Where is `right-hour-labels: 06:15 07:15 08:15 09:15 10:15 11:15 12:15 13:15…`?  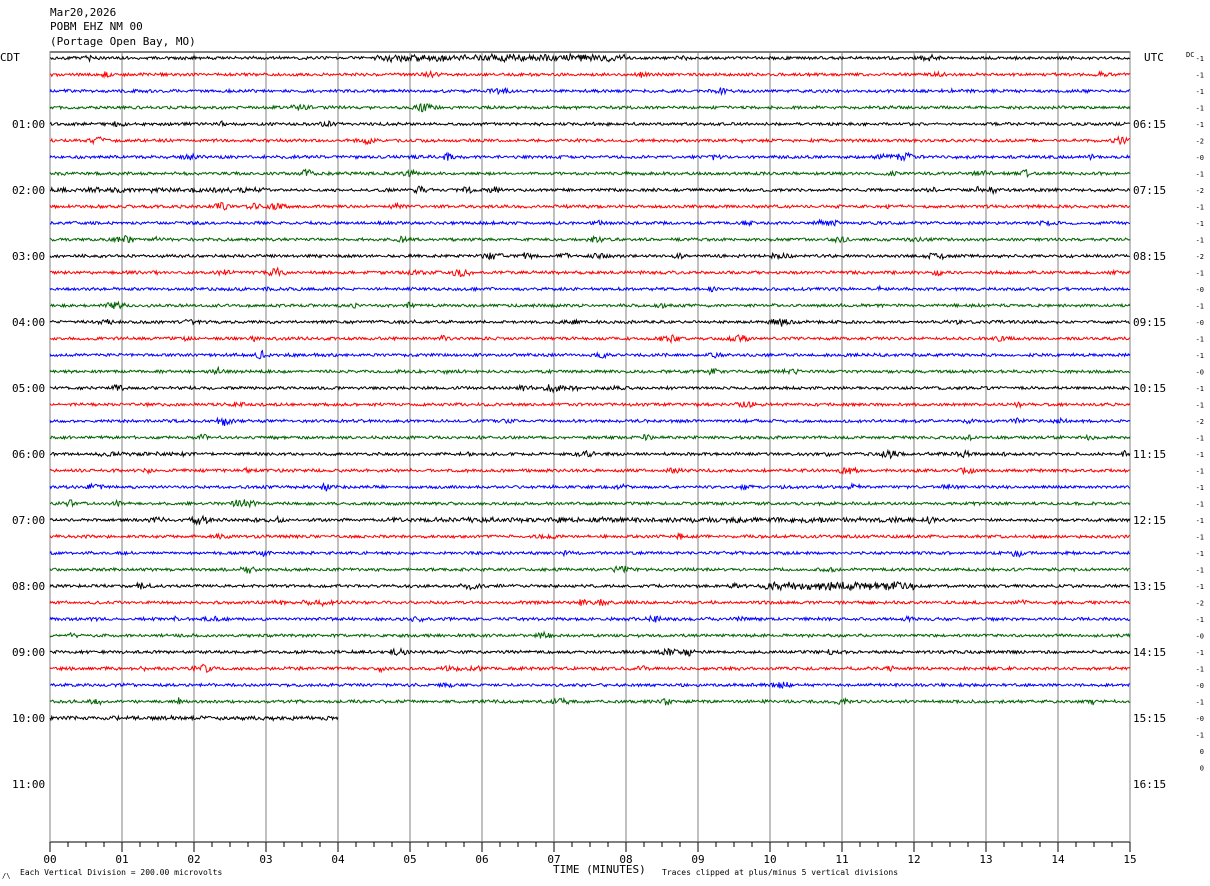 right-hour-labels: 06:15 07:15 08:15 09:15 10:15 11:15 12:15 13:15… is located at coordinates (1149, 454).